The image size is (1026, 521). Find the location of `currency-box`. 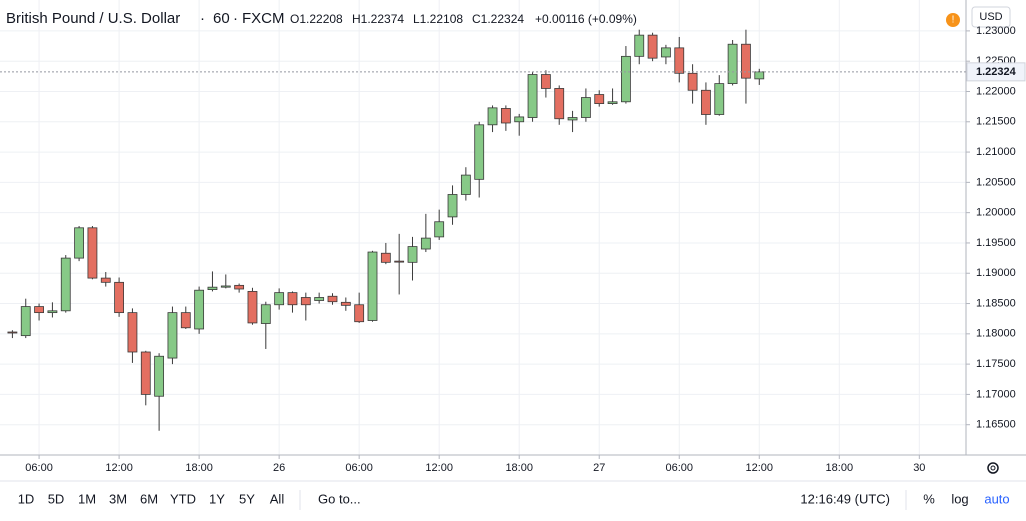

currency-box is located at coordinates (991, 17).